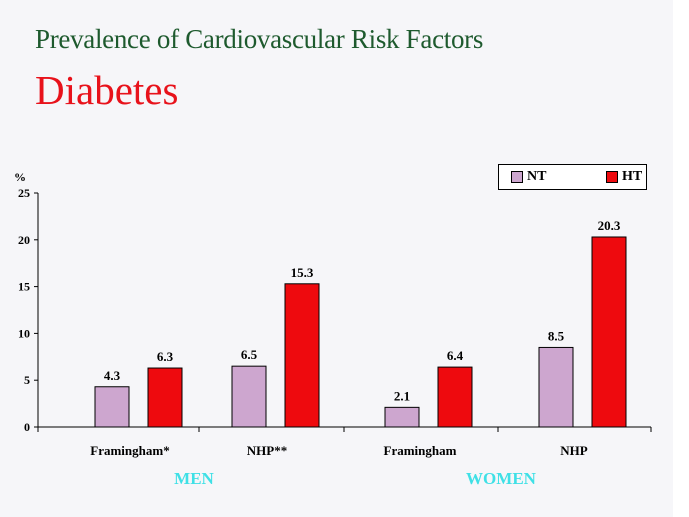 Image resolution: width=689 pixels, height=517 pixels. Describe the element at coordinates (302, 272) in the screenshot. I see `bar-value-label: 15.3` at that location.